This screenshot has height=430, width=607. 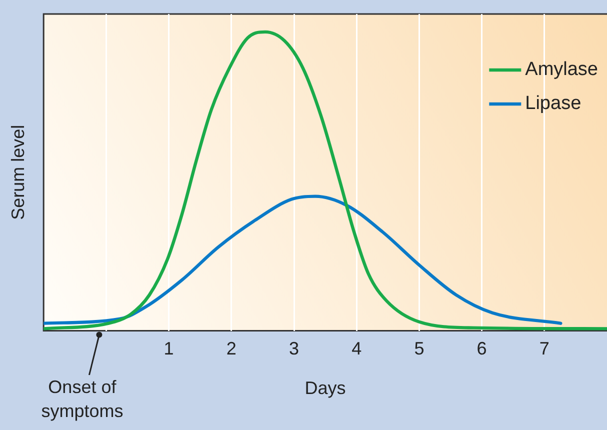 What do you see at coordinates (18, 172) in the screenshot?
I see `y-axis-title: Serum level` at bounding box center [18, 172].